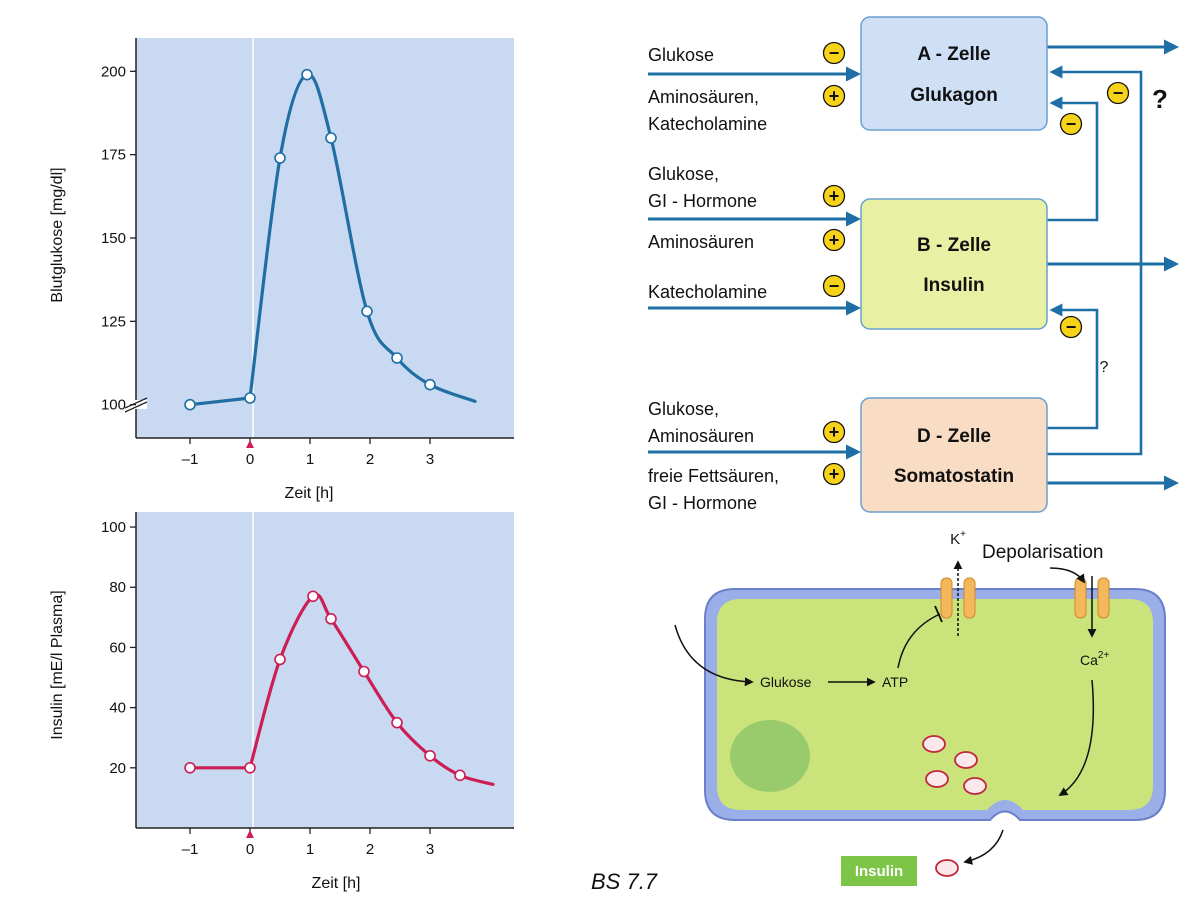 The image size is (1200, 899). I want to click on input-label-gi-d: GI - Hormone, so click(702, 503).